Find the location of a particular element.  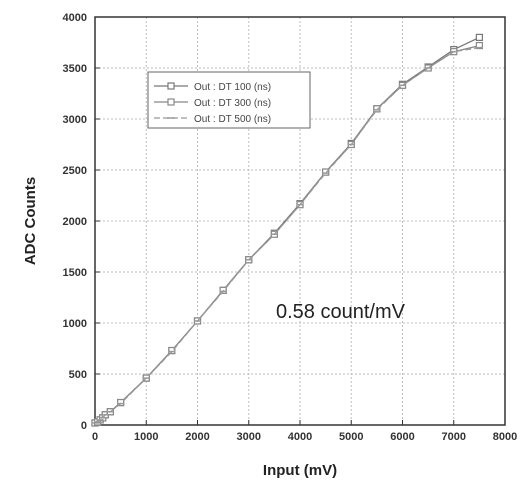

x-tick-label: 8000 is located at coordinates (505, 437).